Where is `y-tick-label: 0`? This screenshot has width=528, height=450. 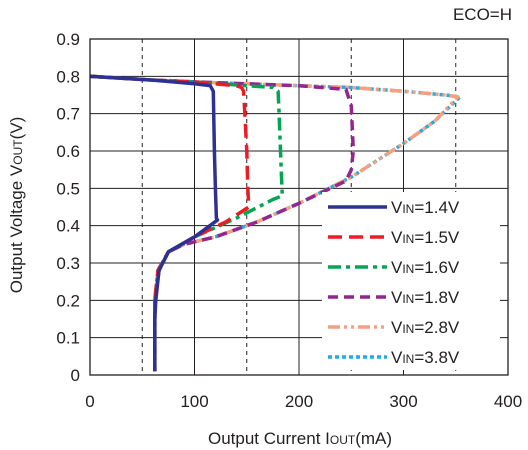
y-tick-label: 0 is located at coordinates (75, 375).